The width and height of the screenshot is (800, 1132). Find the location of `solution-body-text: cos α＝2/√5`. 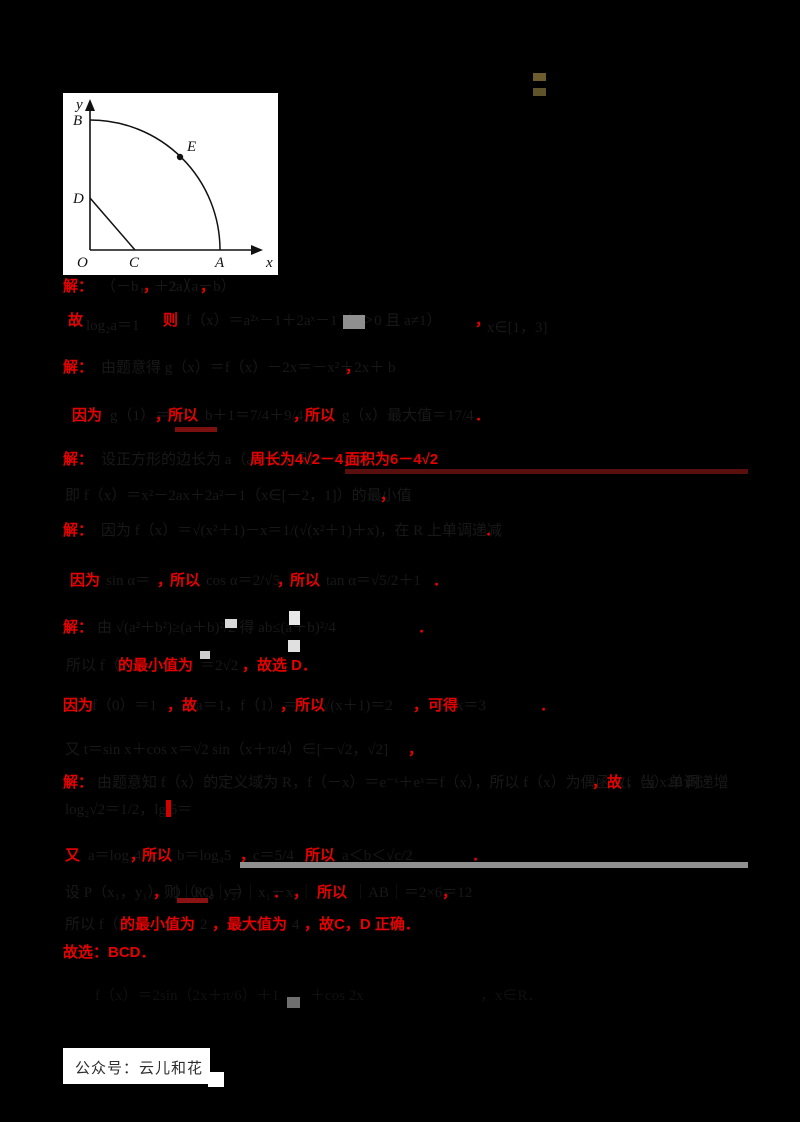

solution-body-text: cos α＝2/√5 is located at coordinates (243, 581).